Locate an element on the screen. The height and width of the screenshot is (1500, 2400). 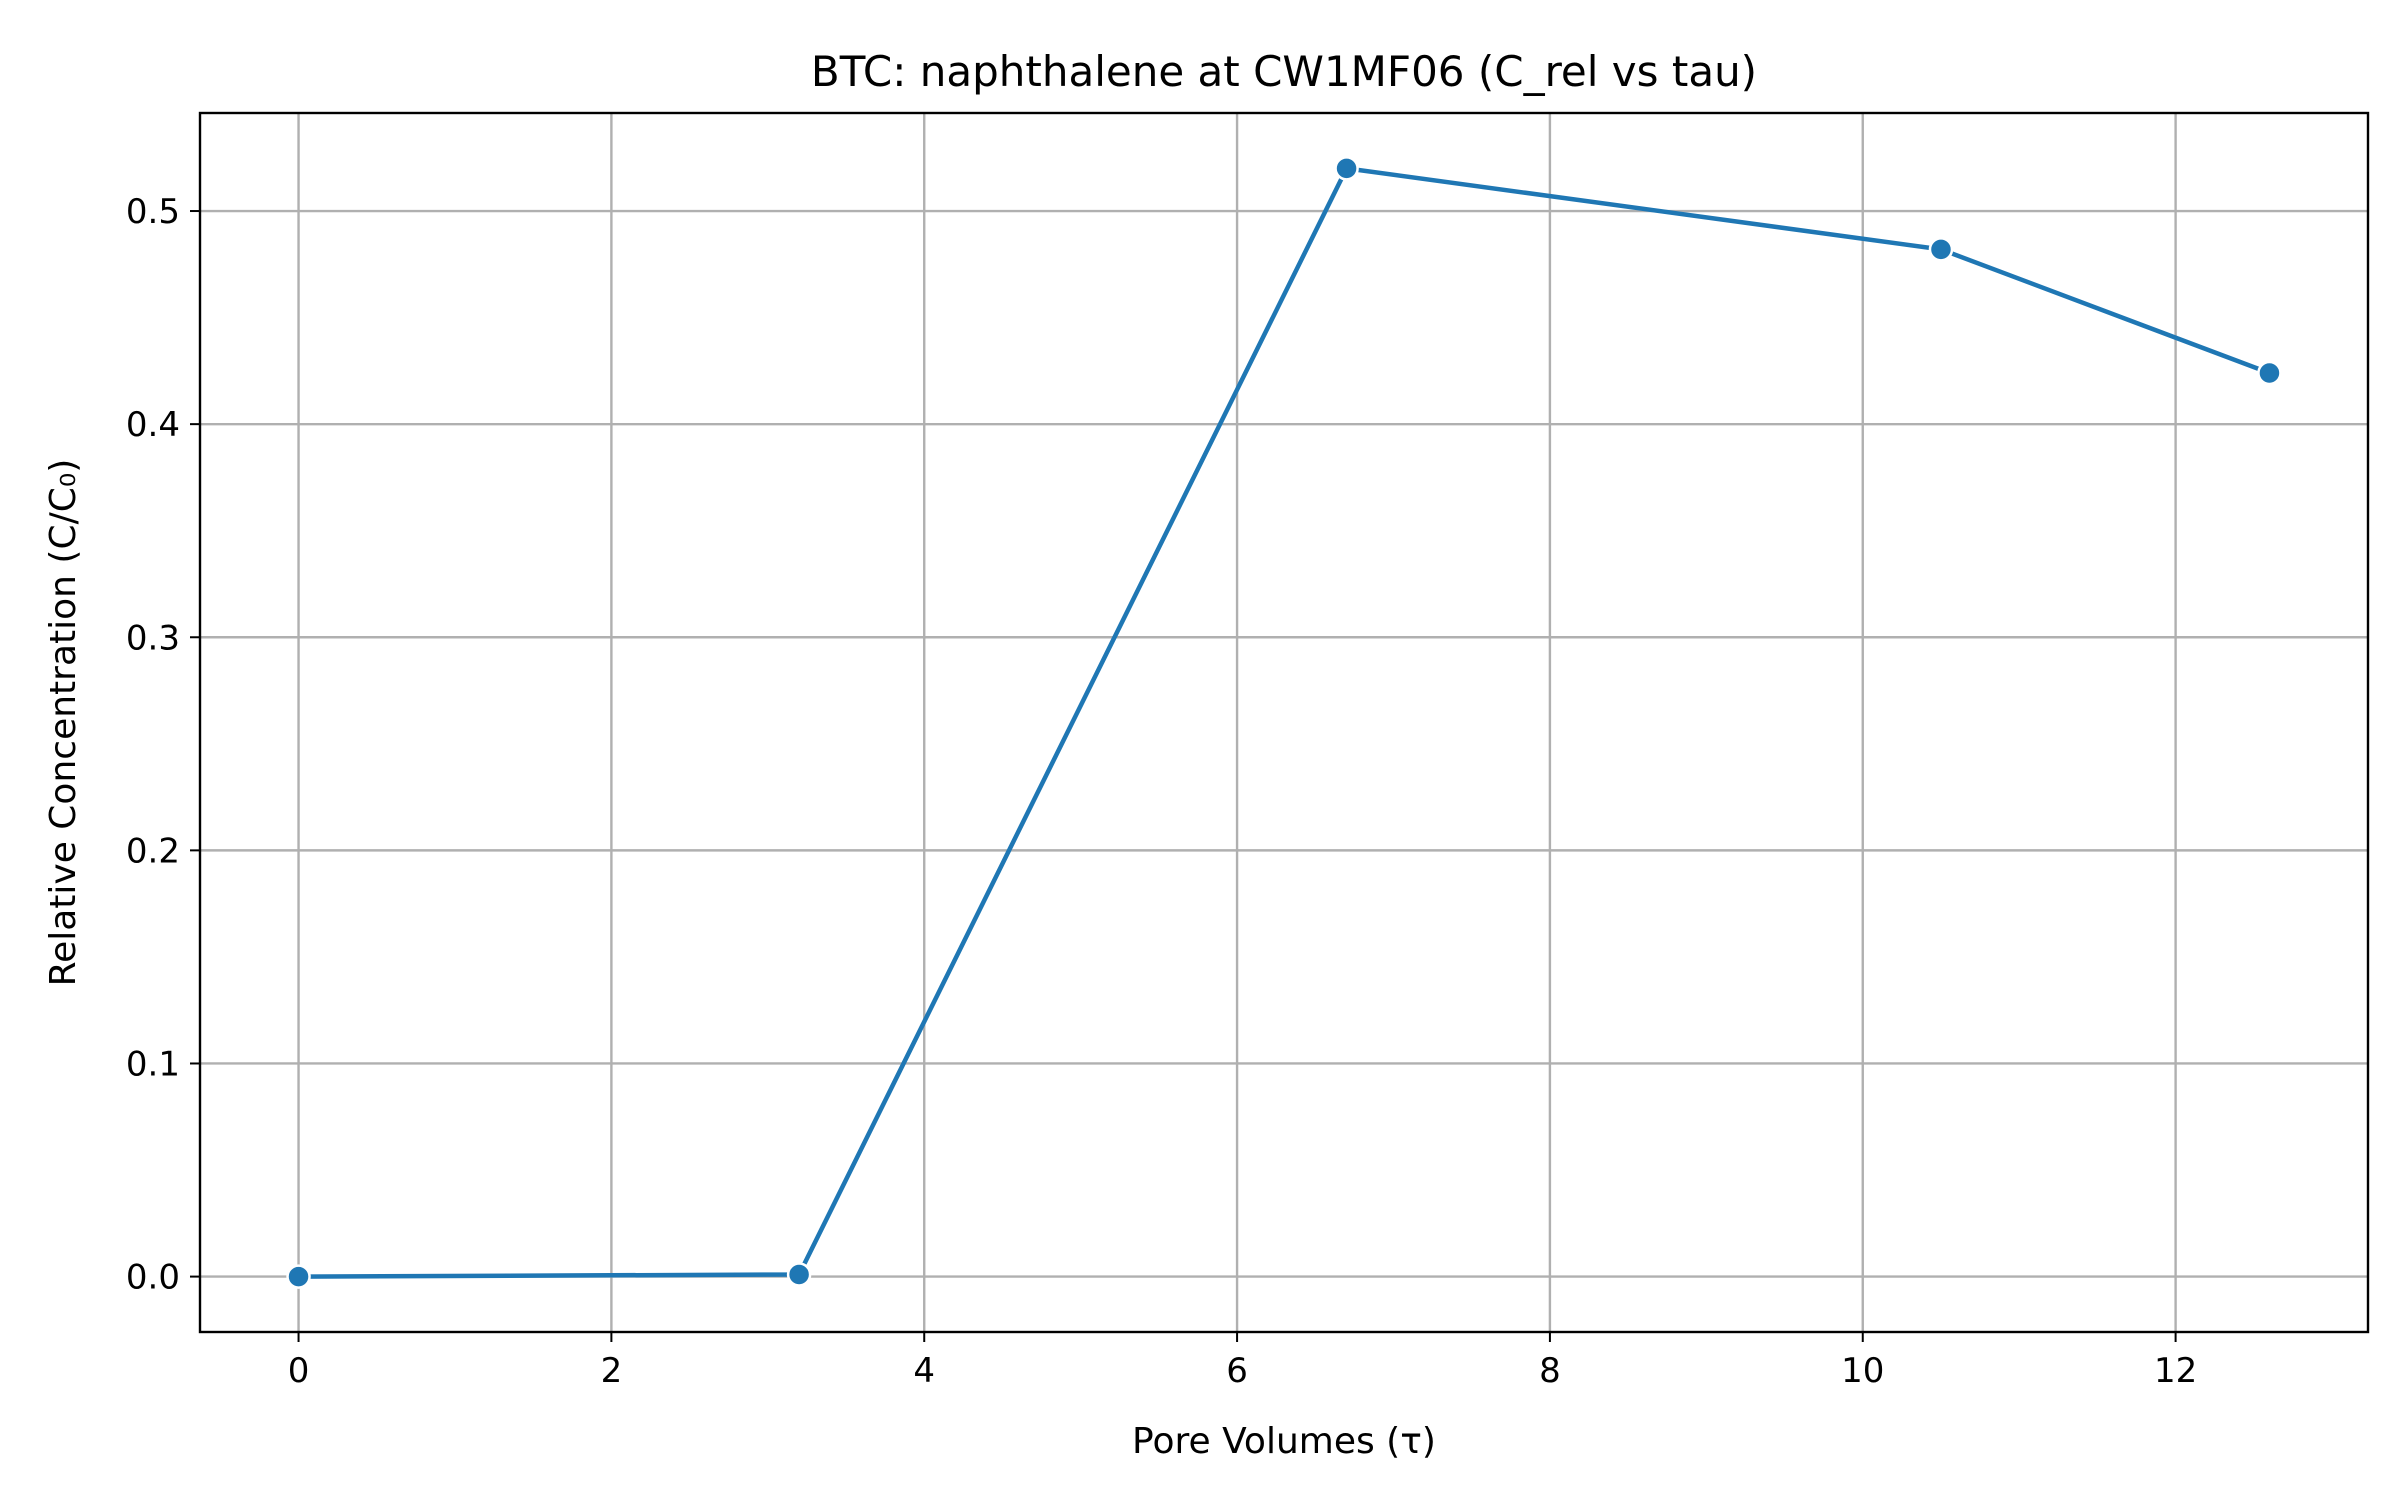
x-tick-label: 10 is located at coordinates (1862, 1371).